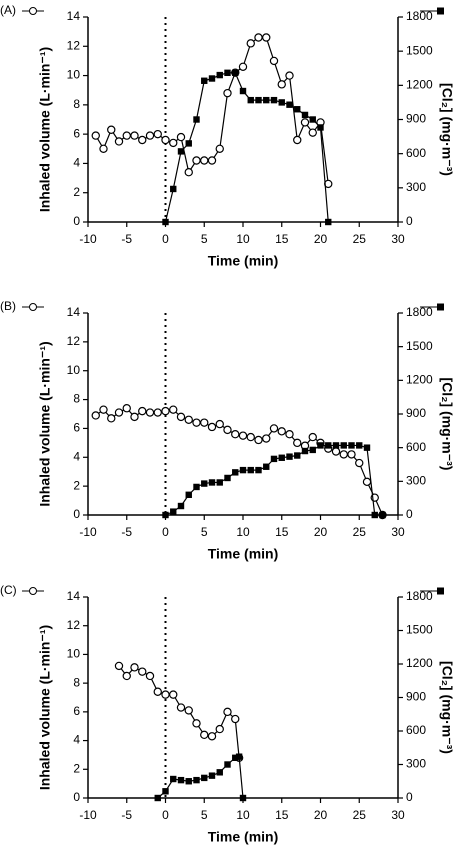  I want to click on panel-label: (A), so click(8, 10).